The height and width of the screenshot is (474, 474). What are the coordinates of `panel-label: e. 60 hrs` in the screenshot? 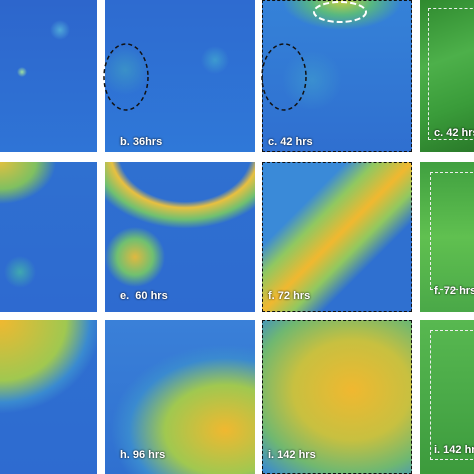 It's located at (144, 296).